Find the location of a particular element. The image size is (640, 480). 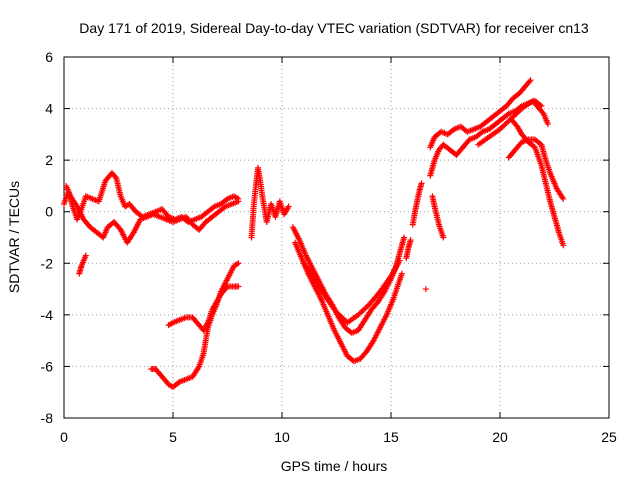

series-track-o is located at coordinates (438, 217).